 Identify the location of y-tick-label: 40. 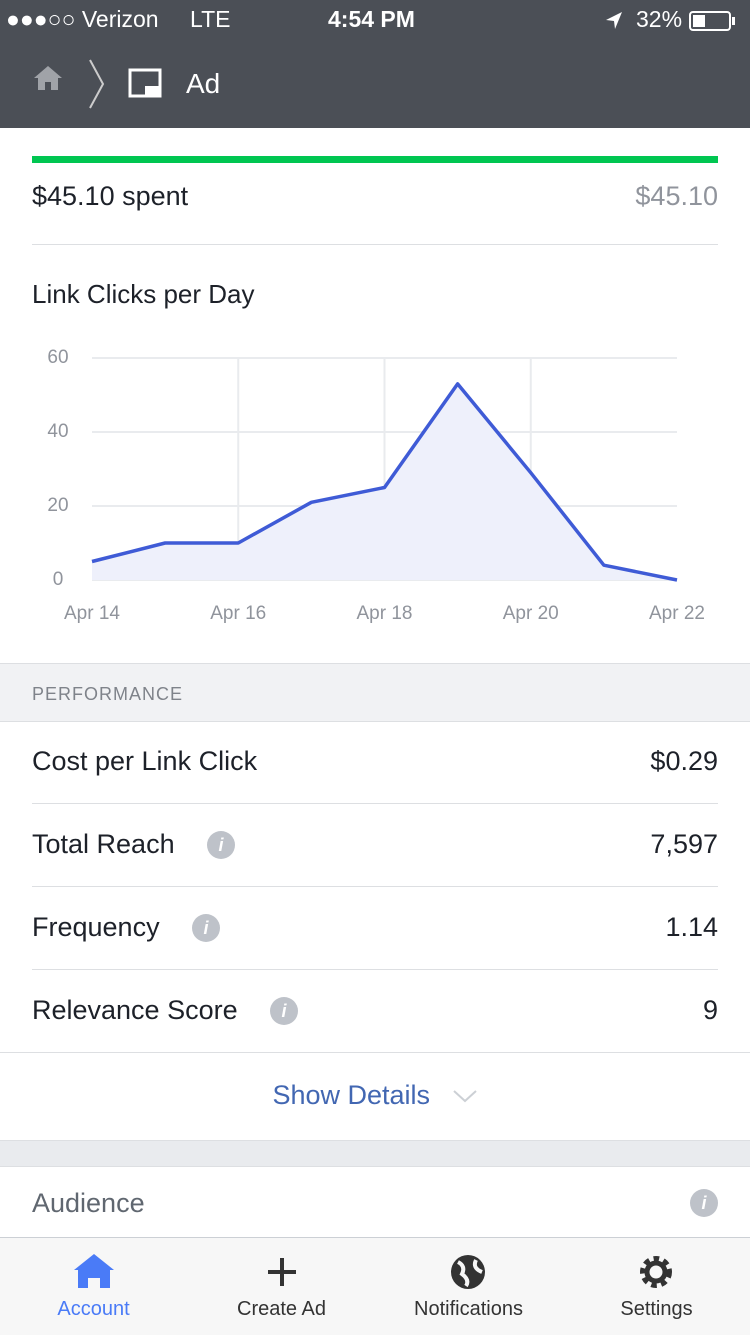
(57, 431).